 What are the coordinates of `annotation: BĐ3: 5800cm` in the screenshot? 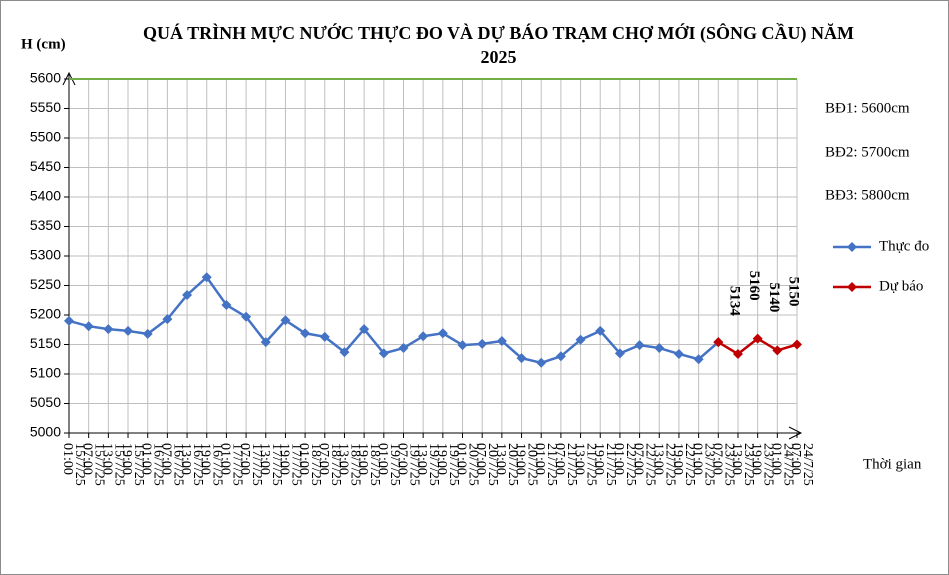 It's located at (867, 195).